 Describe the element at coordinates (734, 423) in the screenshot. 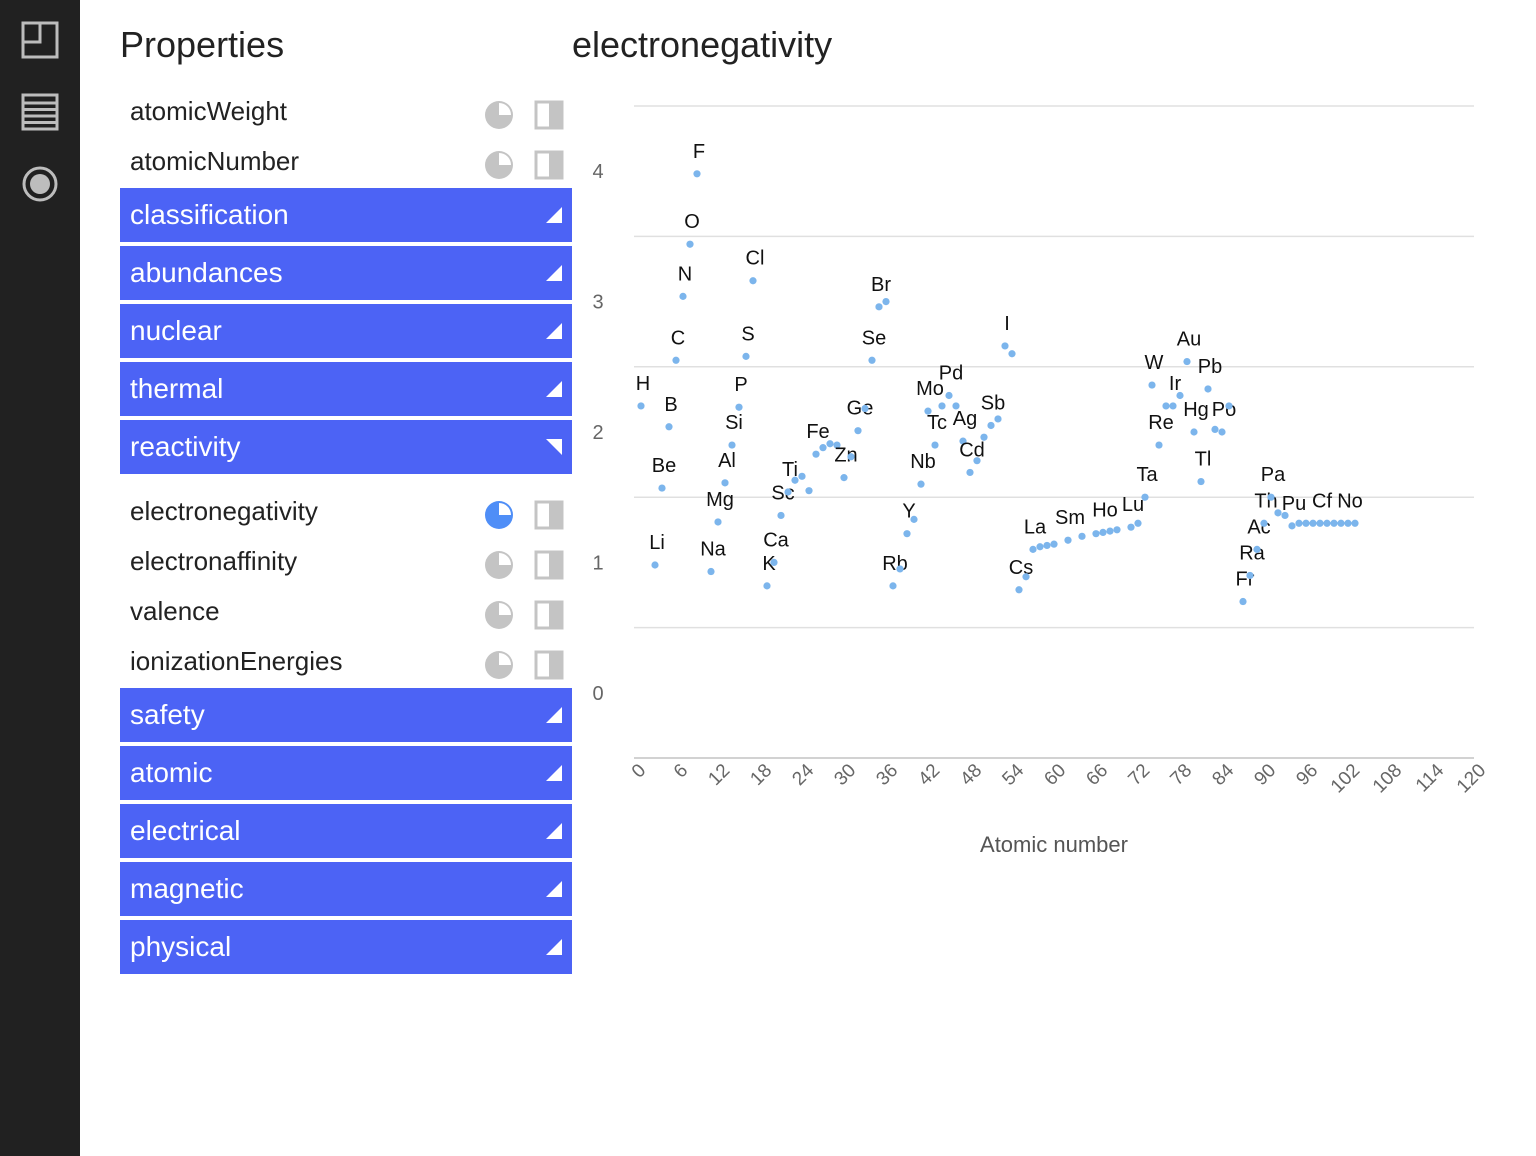

I see `point-label: Si` at that location.